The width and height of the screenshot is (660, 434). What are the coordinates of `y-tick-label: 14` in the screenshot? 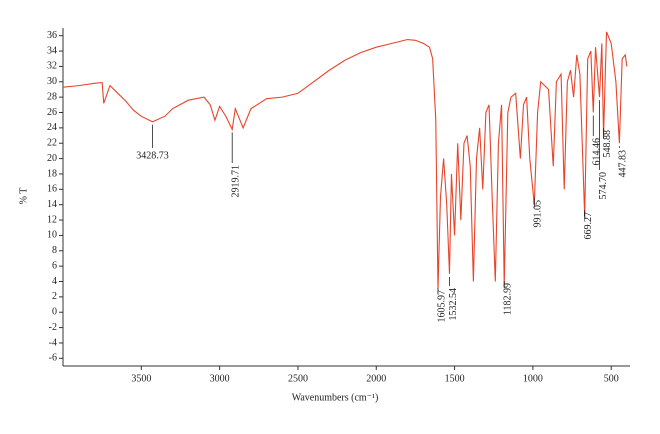 It's located at (52, 204).